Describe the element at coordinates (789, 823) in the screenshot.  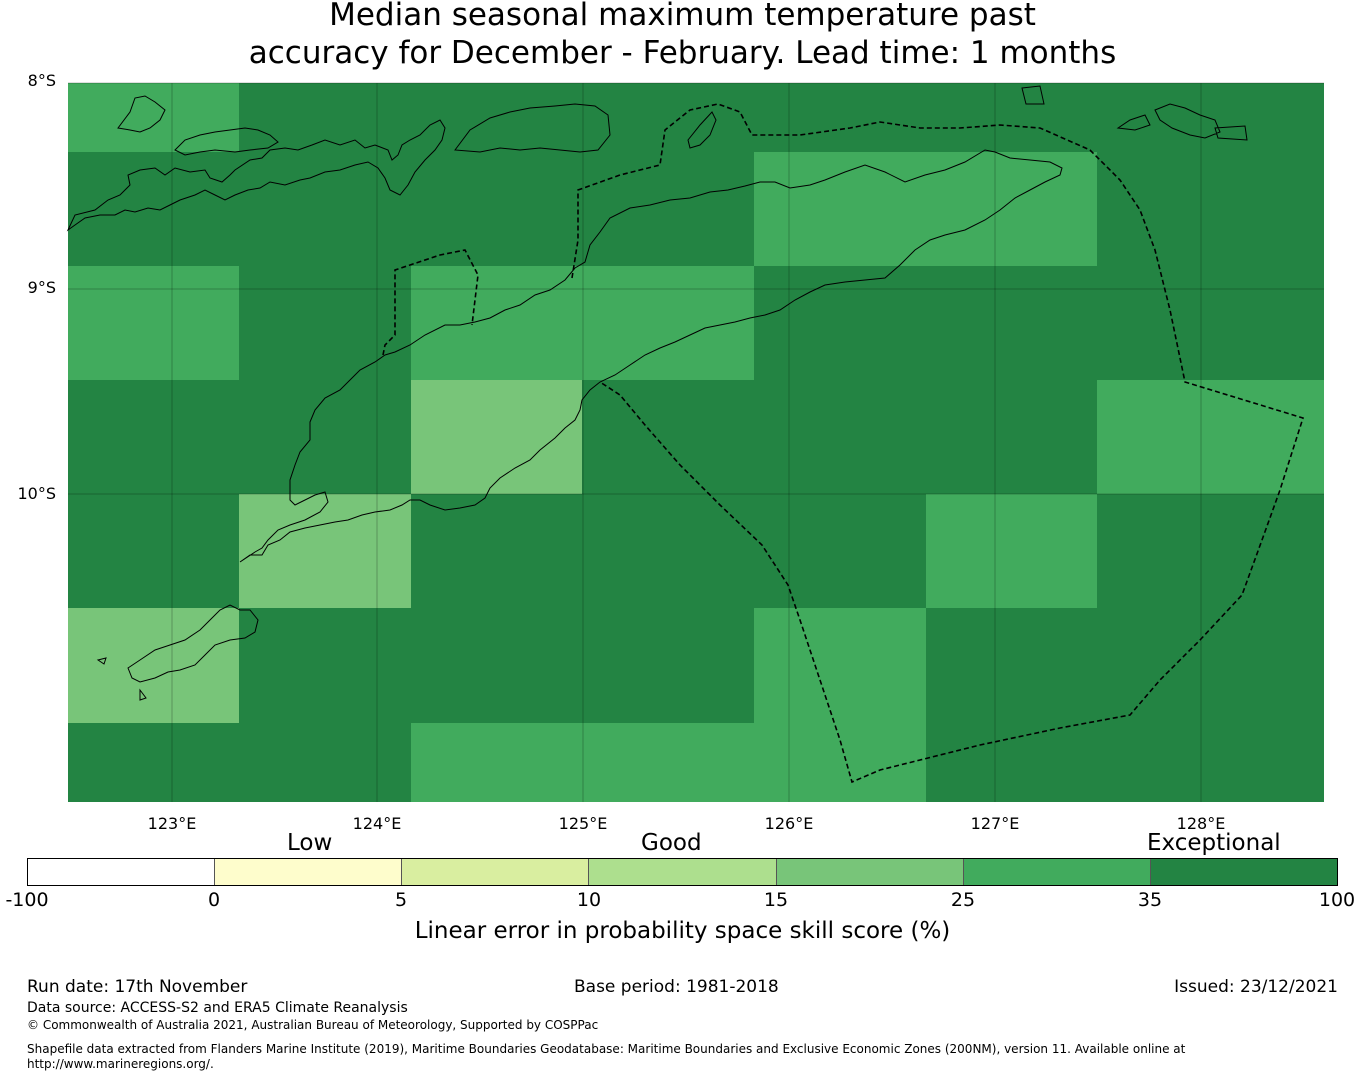
I see `lon-label-126e: 126°E` at that location.